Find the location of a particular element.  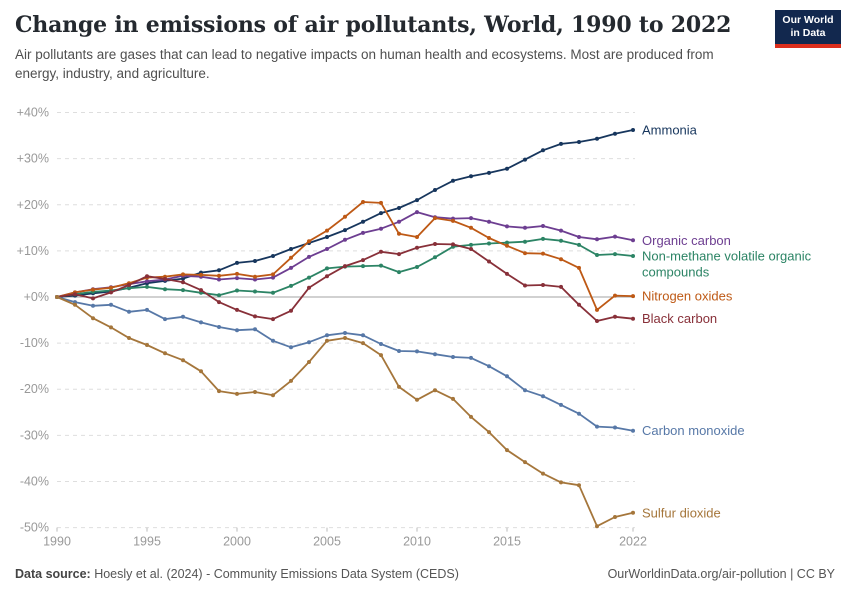

y-axis-tick-label: +40% is located at coordinates (33, 113).